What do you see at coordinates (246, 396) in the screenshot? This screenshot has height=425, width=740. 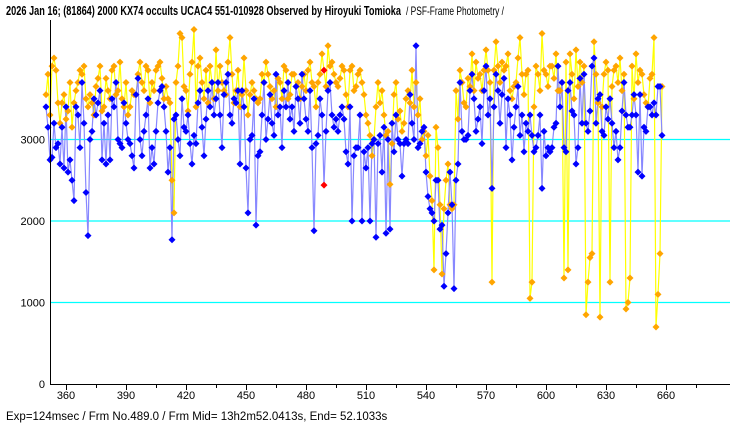 I see `x-tick-label: 450` at bounding box center [246, 396].